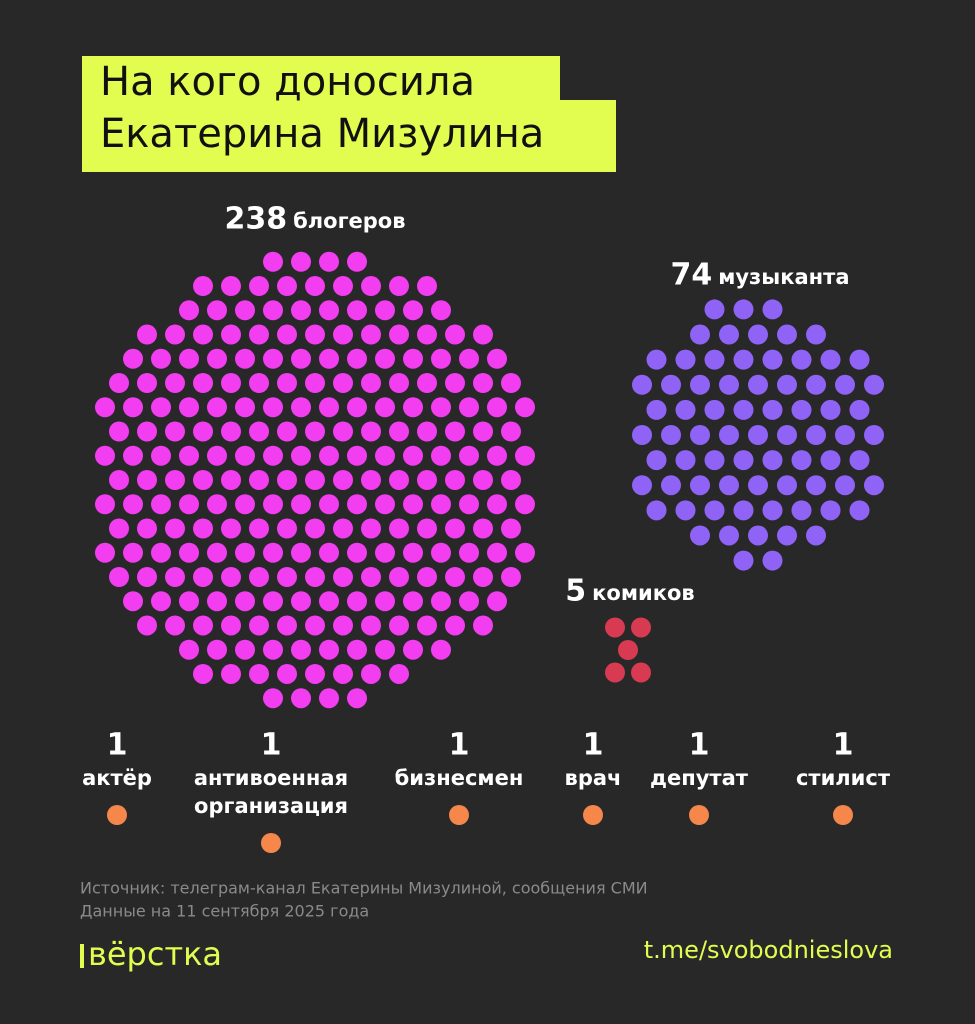 The height and width of the screenshot is (1024, 975). I want to click on link: t.me/svobodnieslova, so click(768, 950).